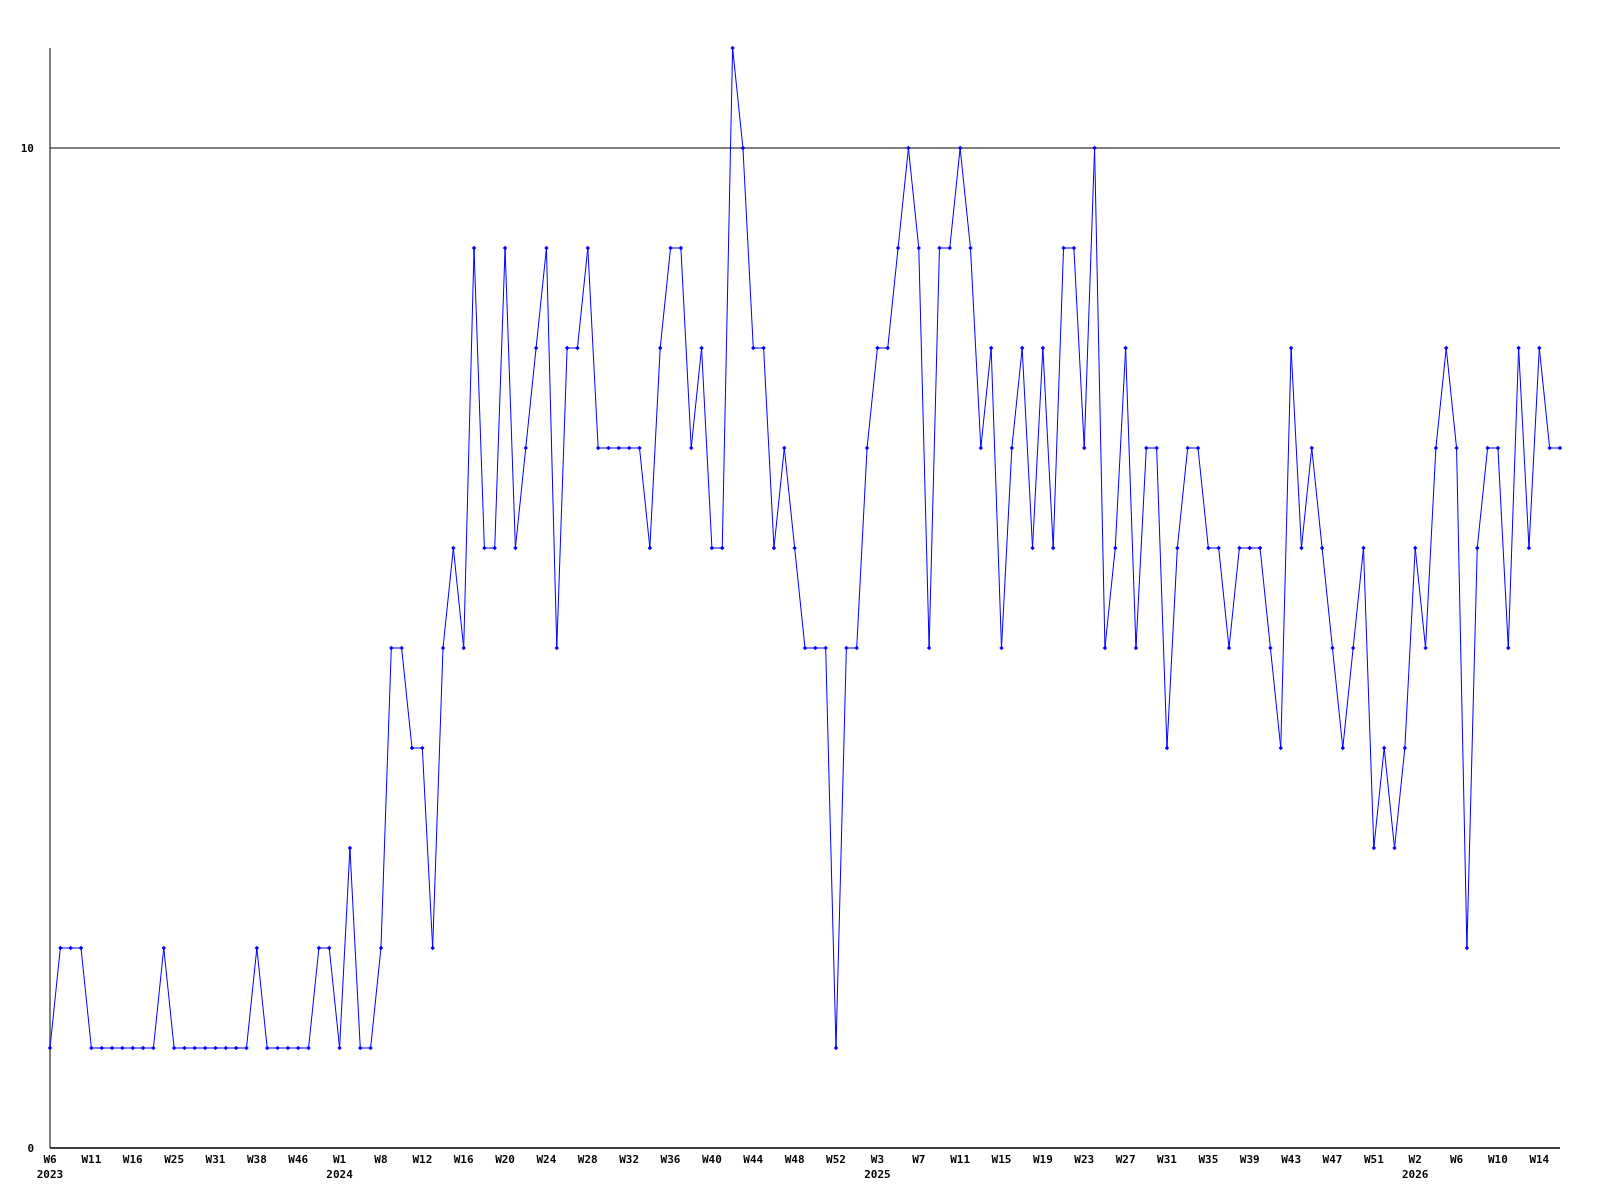  I want to click on x-tick-label: W48, so click(794, 1159).